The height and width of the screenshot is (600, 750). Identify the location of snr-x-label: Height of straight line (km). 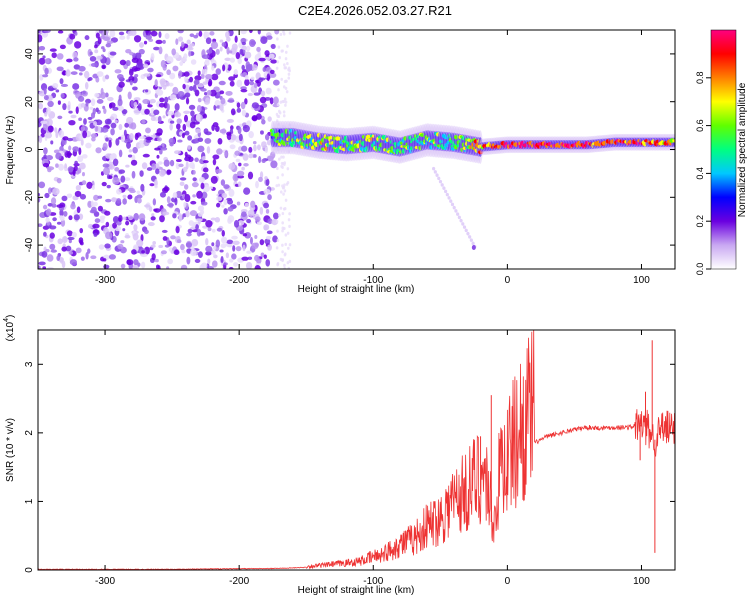
(356, 590).